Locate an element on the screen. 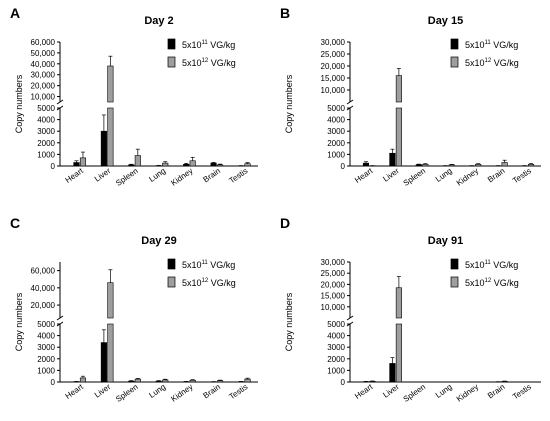 The image size is (550, 421). y-tick-label: 4000 is located at coordinates (336, 120).